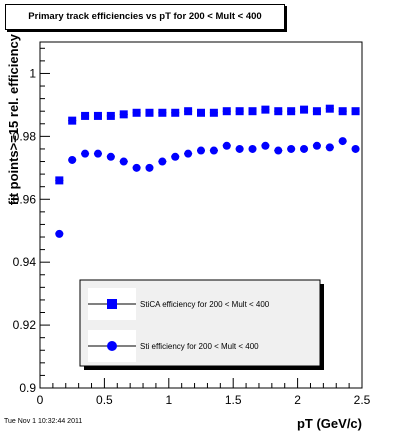 This screenshot has width=400, height=433. I want to click on legend-label-sti: Sti efficiency for 200 < Mult < 400, so click(199, 346).